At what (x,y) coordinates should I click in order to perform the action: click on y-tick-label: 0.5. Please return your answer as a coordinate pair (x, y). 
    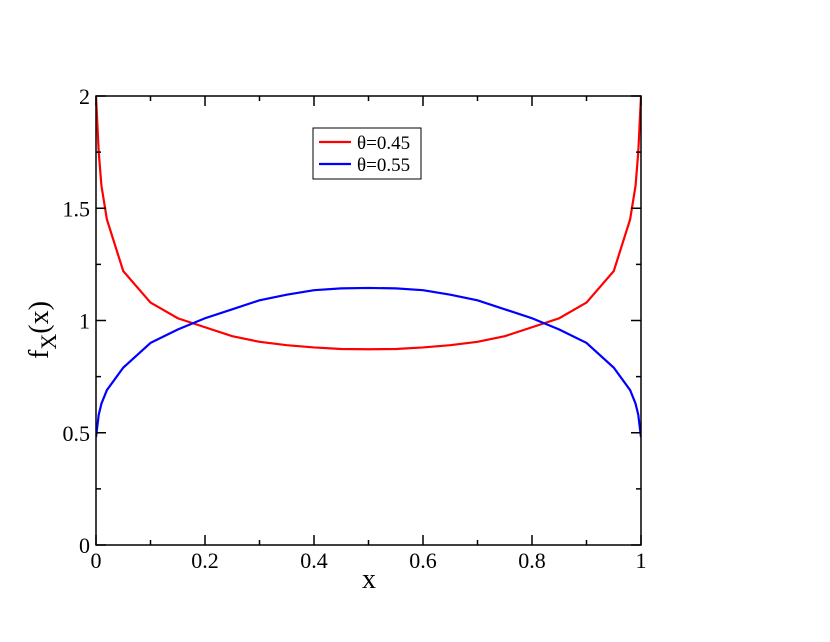
    Looking at the image, I should click on (77, 433).